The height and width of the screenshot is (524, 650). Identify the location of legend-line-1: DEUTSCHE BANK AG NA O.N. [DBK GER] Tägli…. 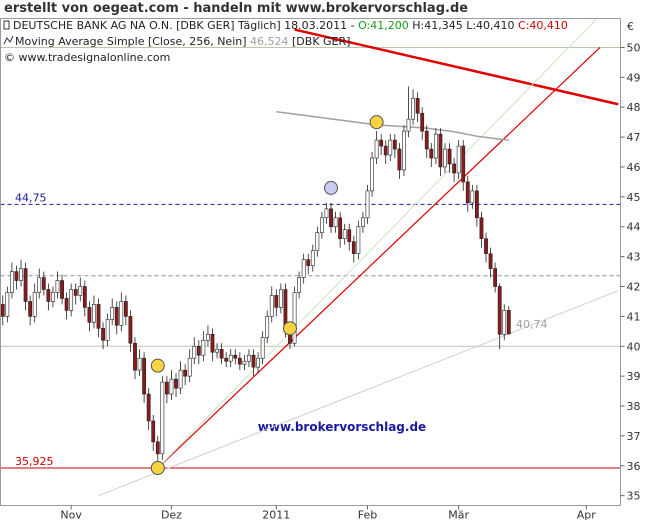
(290, 25).